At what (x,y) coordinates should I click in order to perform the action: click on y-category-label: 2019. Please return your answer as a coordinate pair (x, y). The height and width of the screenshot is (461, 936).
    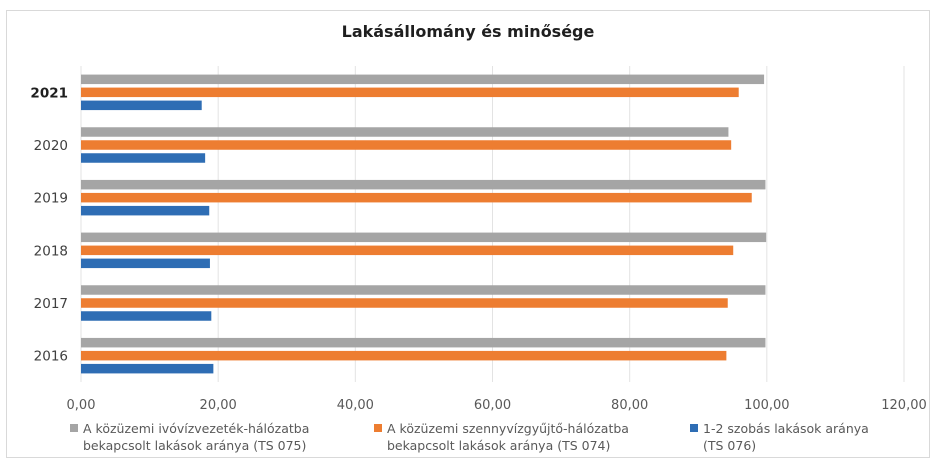
    Looking at the image, I should click on (51, 199).